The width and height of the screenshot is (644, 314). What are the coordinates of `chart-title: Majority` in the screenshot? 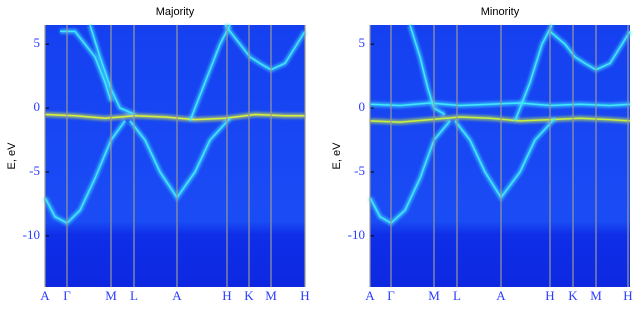 It's located at (175, 12).